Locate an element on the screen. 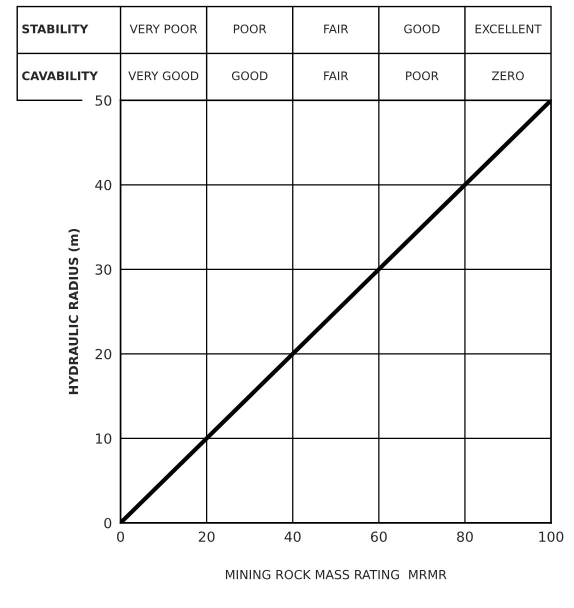 The width and height of the screenshot is (574, 608). text: ZERO is located at coordinates (508, 75).